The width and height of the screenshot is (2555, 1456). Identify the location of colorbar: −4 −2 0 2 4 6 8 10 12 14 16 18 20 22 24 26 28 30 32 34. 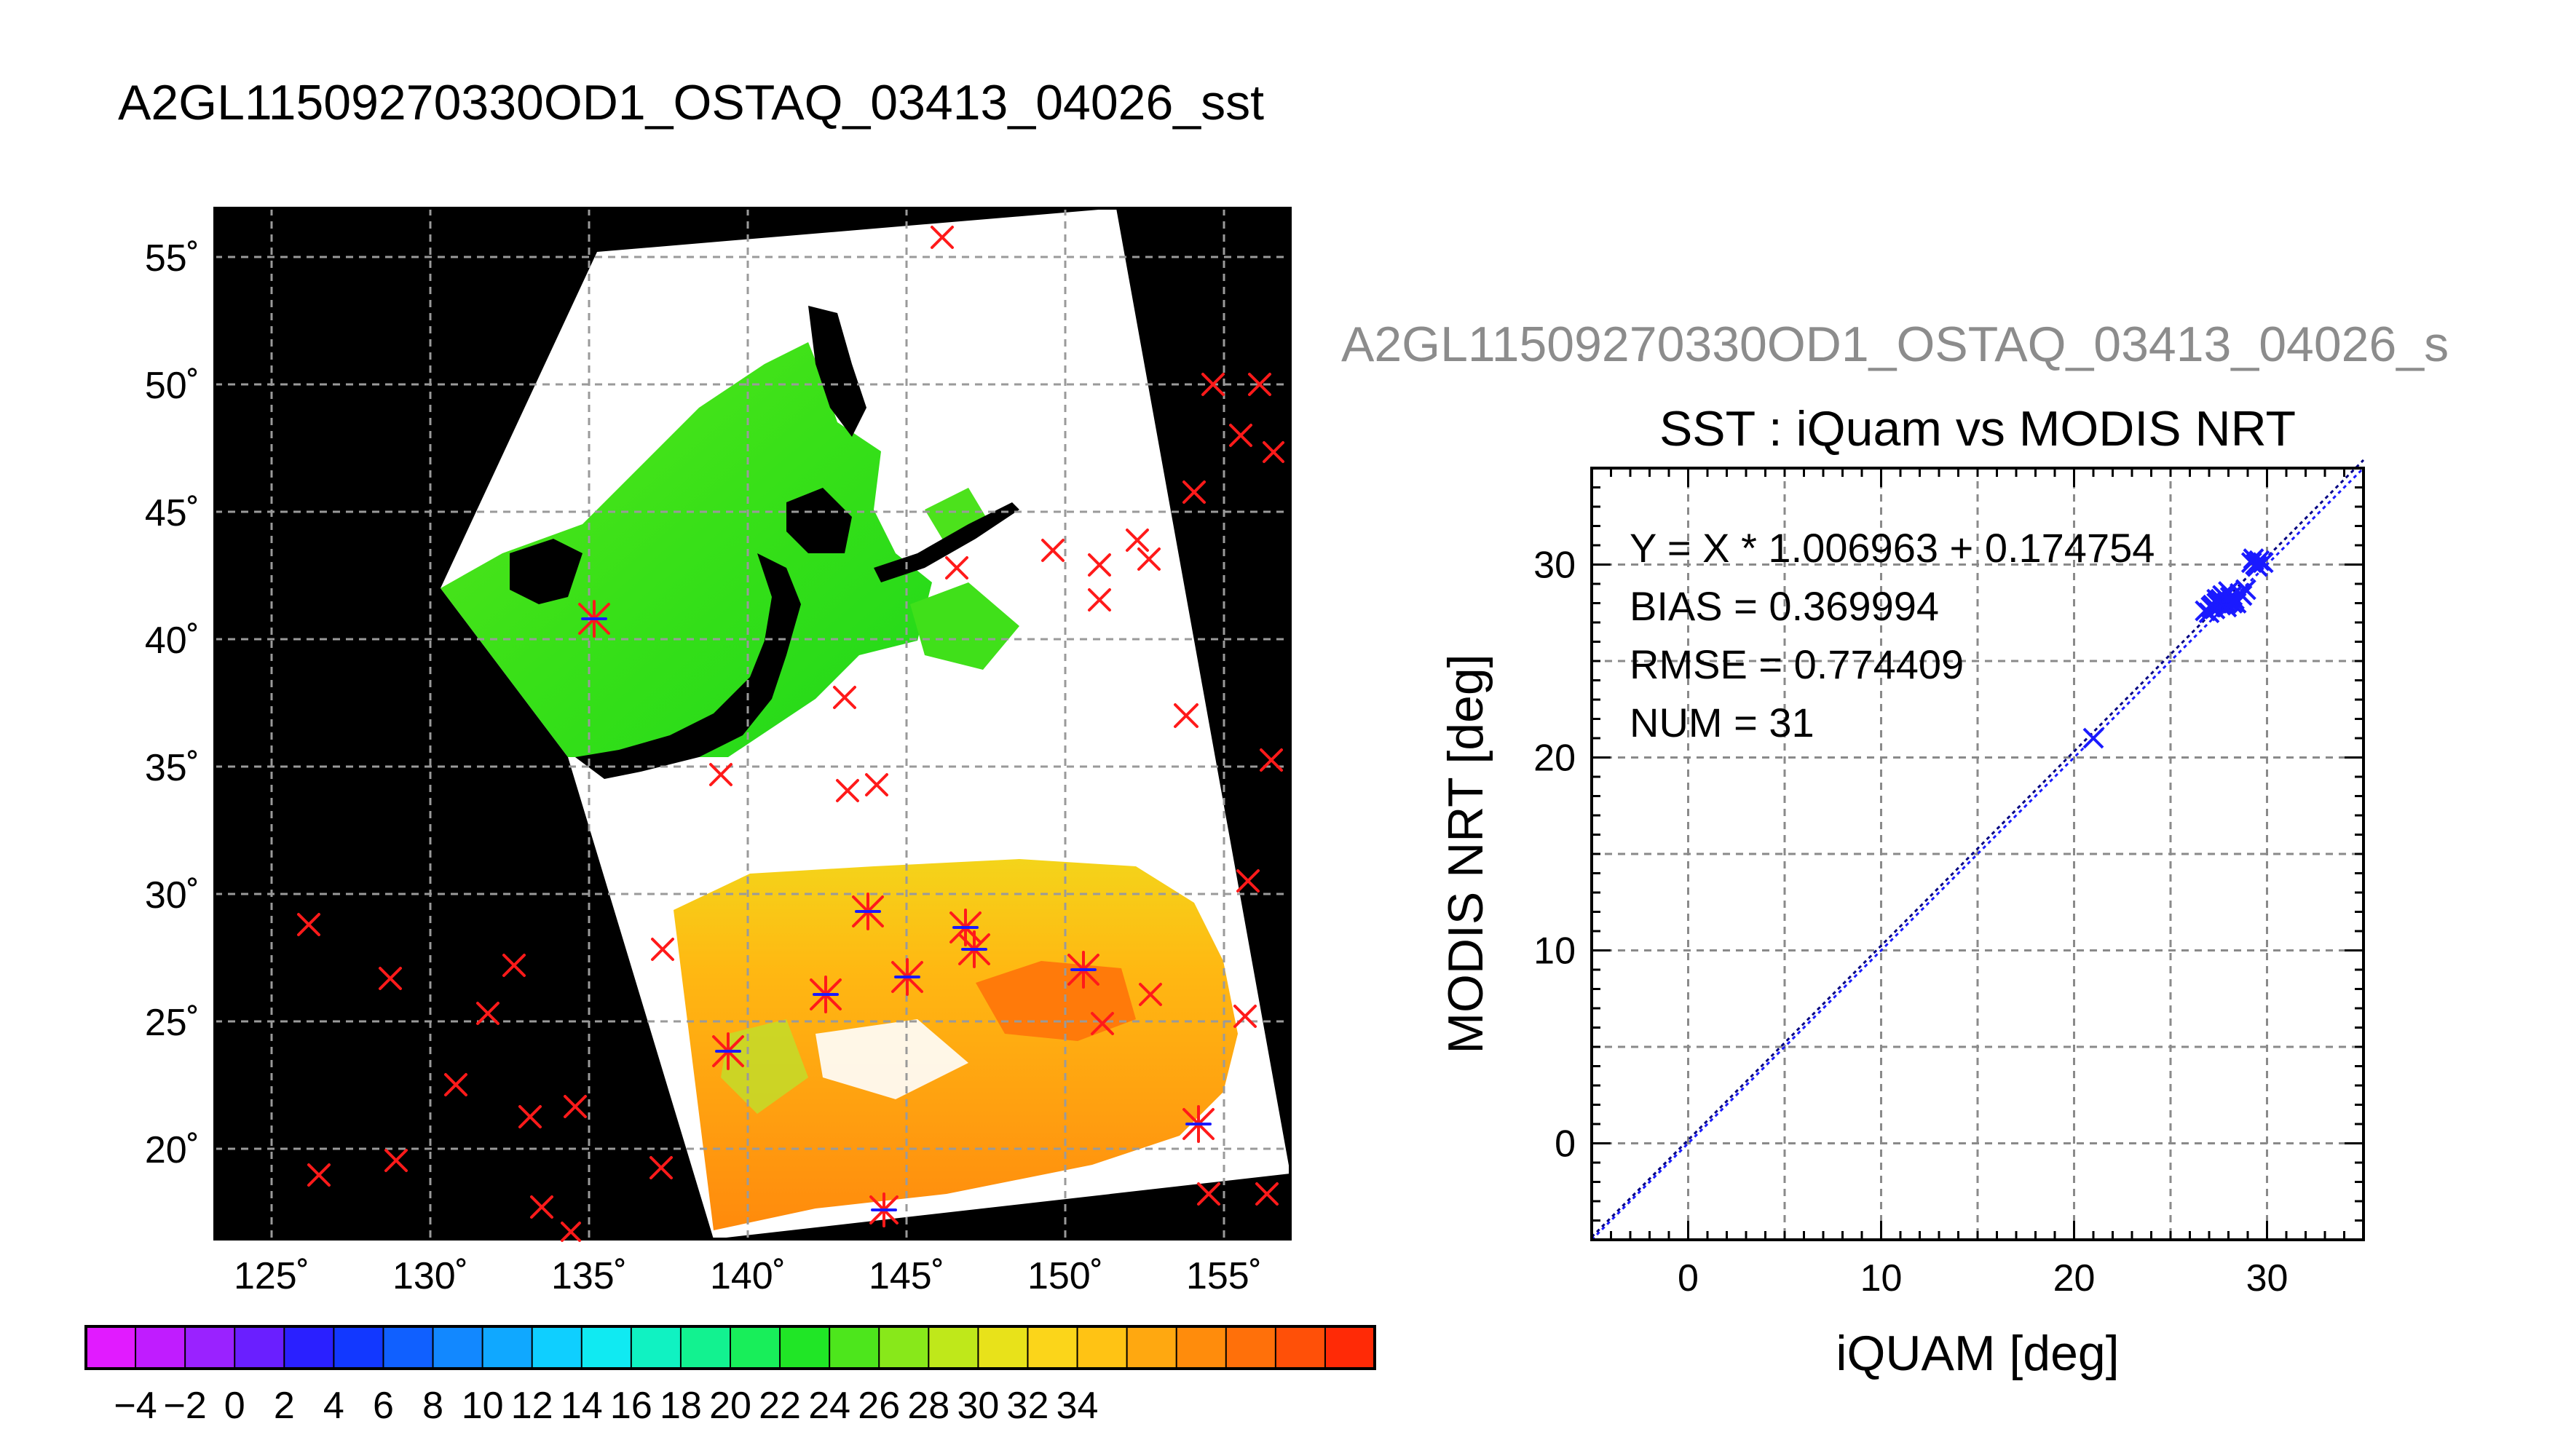
(730, 1376).